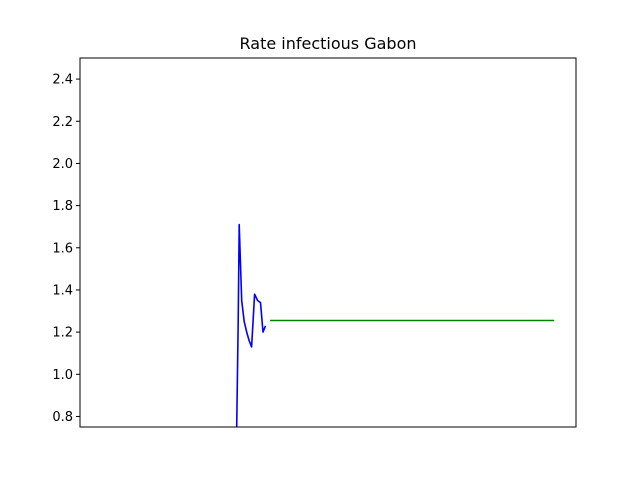 This screenshot has height=480, width=640. Describe the element at coordinates (62, 290) in the screenshot. I see `y-tick-label: 1.4` at that location.